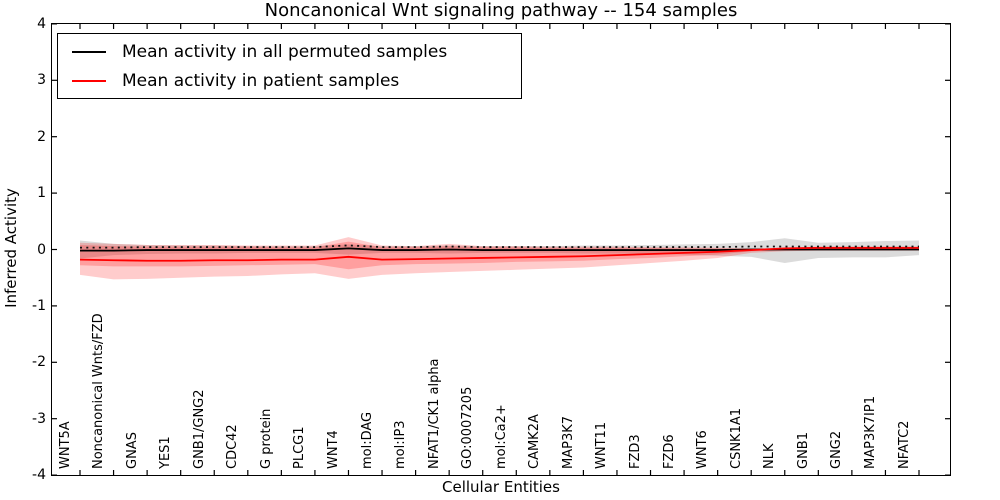  I want to click on category-label: GNG2, so click(837, 449).